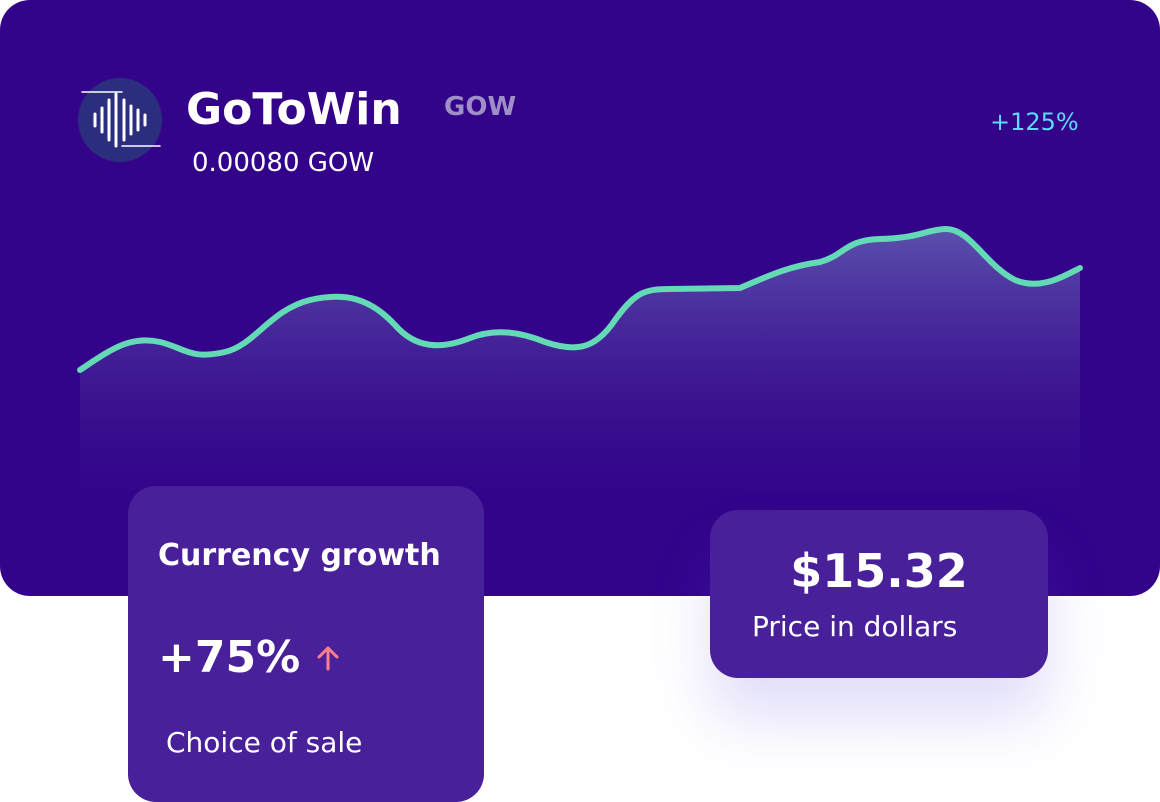 The image size is (1160, 802). Describe the element at coordinates (855, 626) in the screenshot. I see `price-label: Price in dollars` at that location.